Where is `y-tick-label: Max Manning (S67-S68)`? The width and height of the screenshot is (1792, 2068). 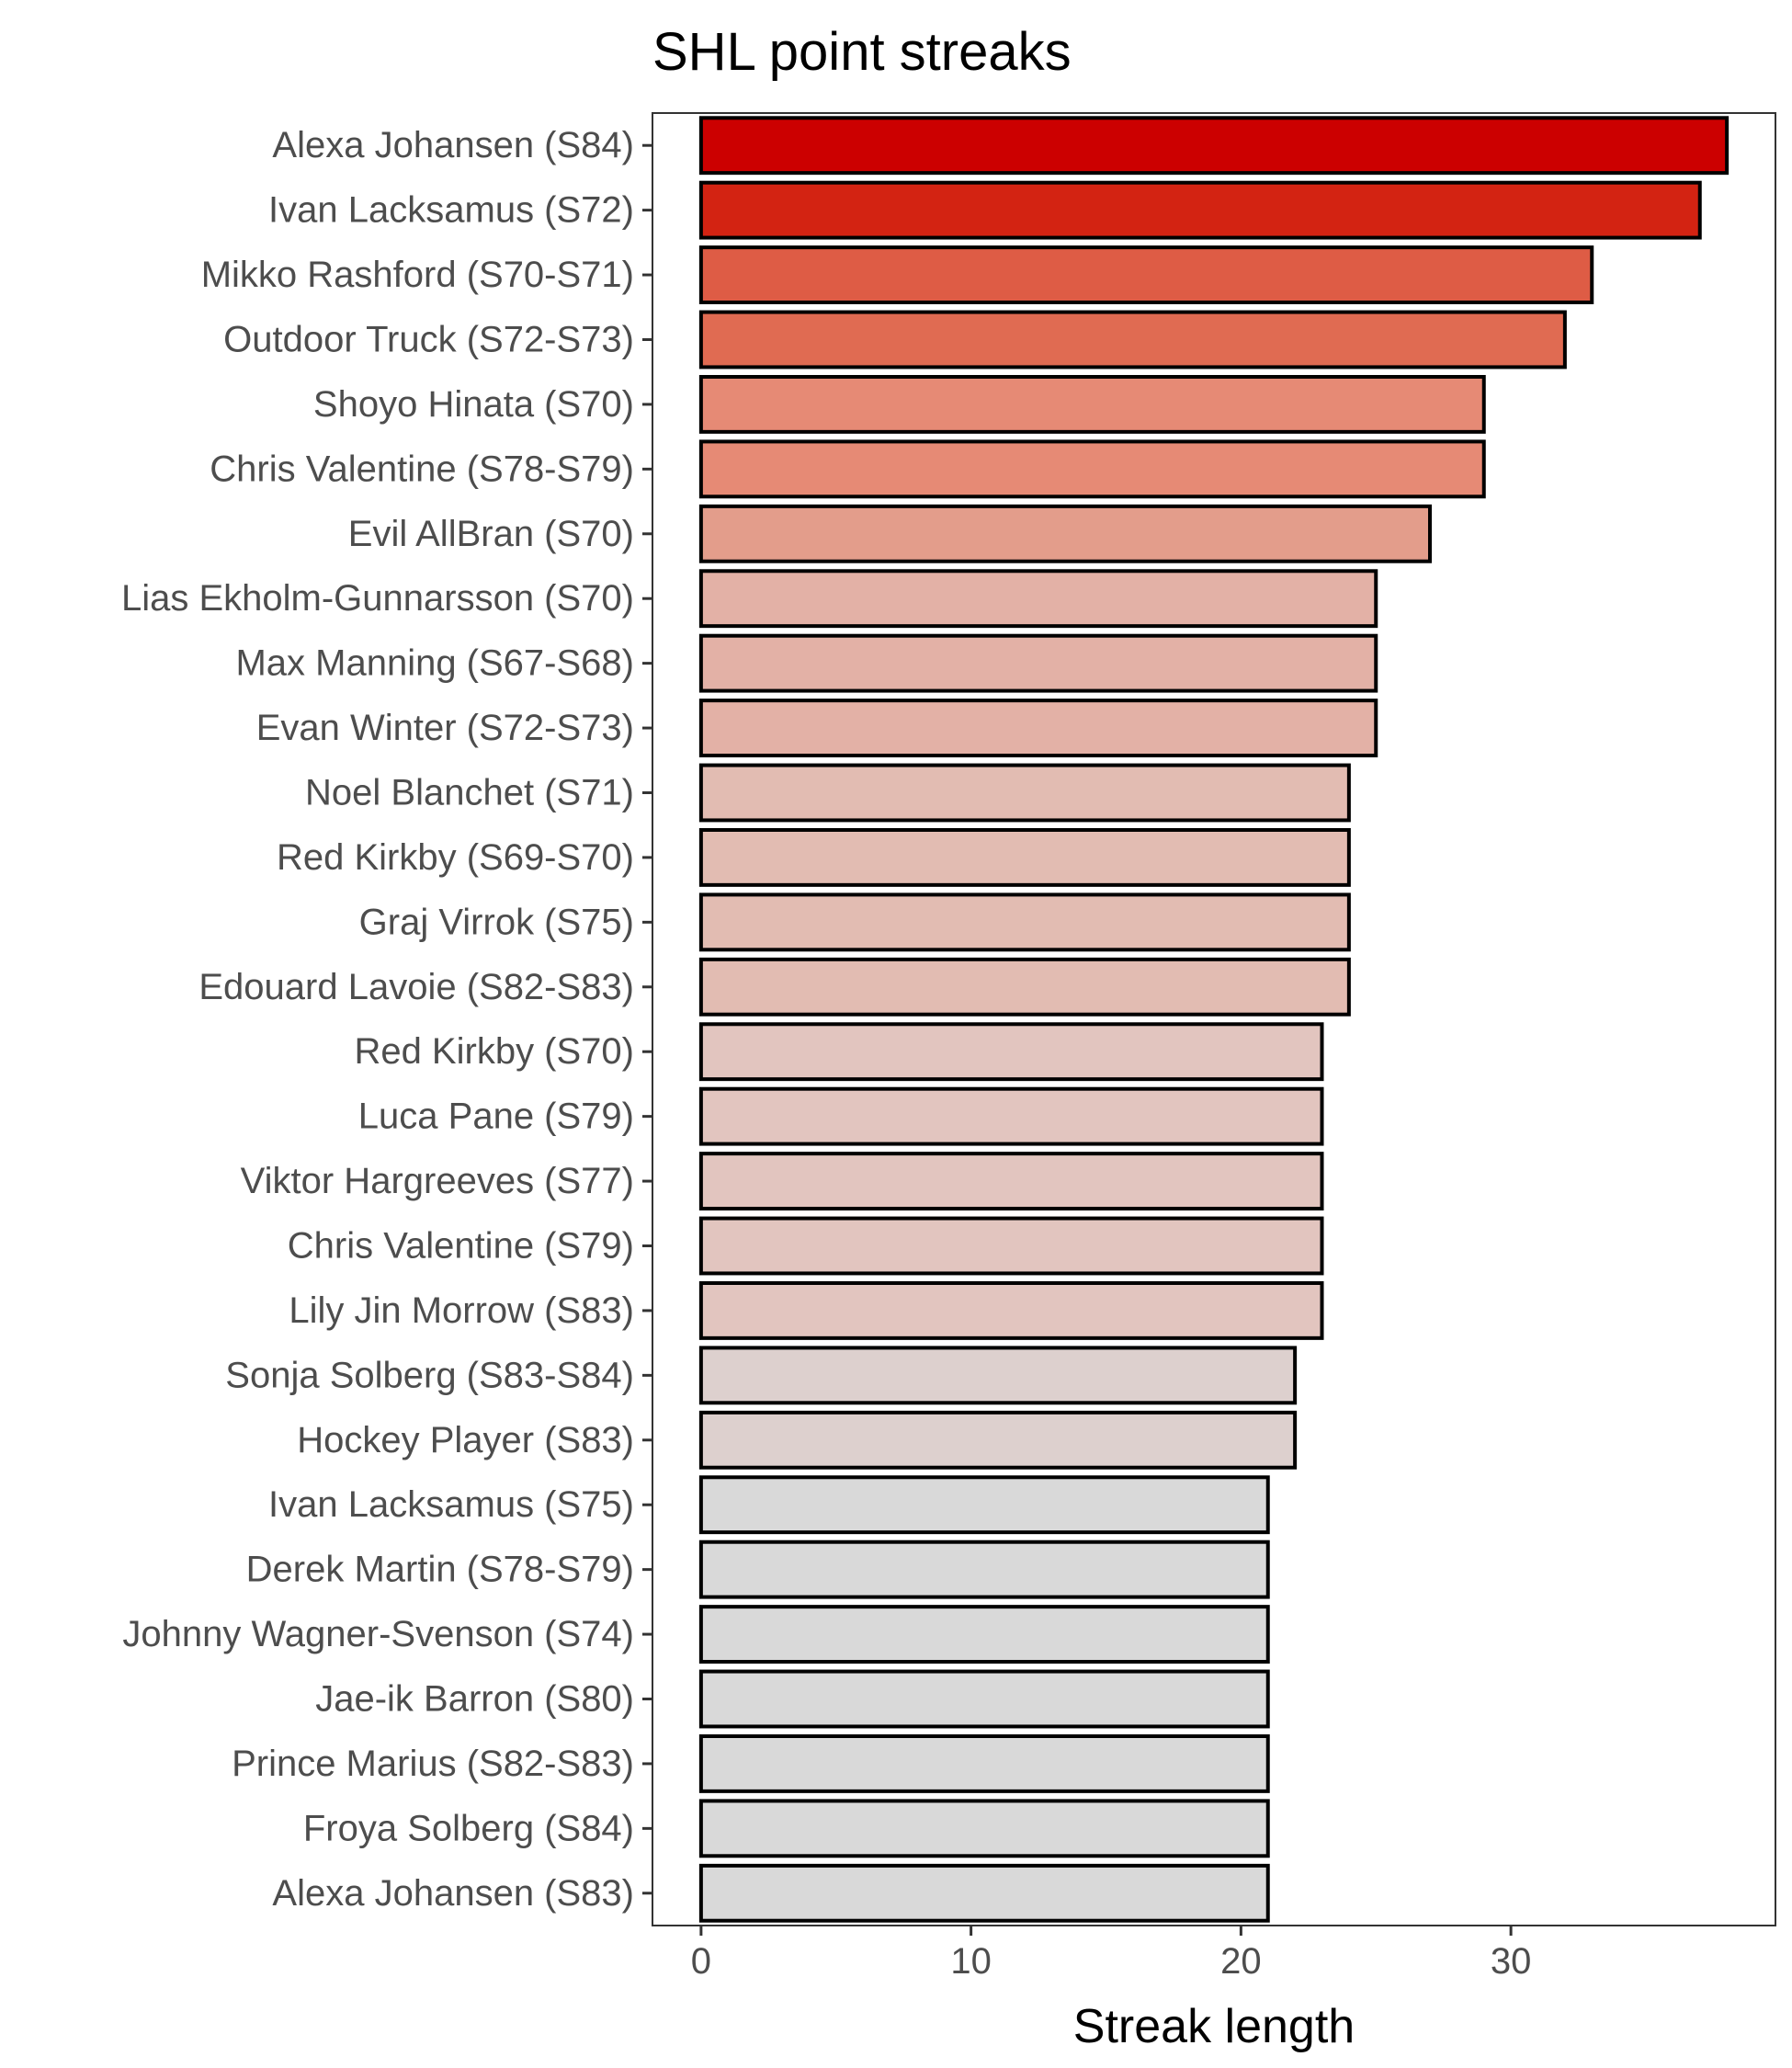 y-tick-label: Max Manning (S67-S68) is located at coordinates (434, 663).